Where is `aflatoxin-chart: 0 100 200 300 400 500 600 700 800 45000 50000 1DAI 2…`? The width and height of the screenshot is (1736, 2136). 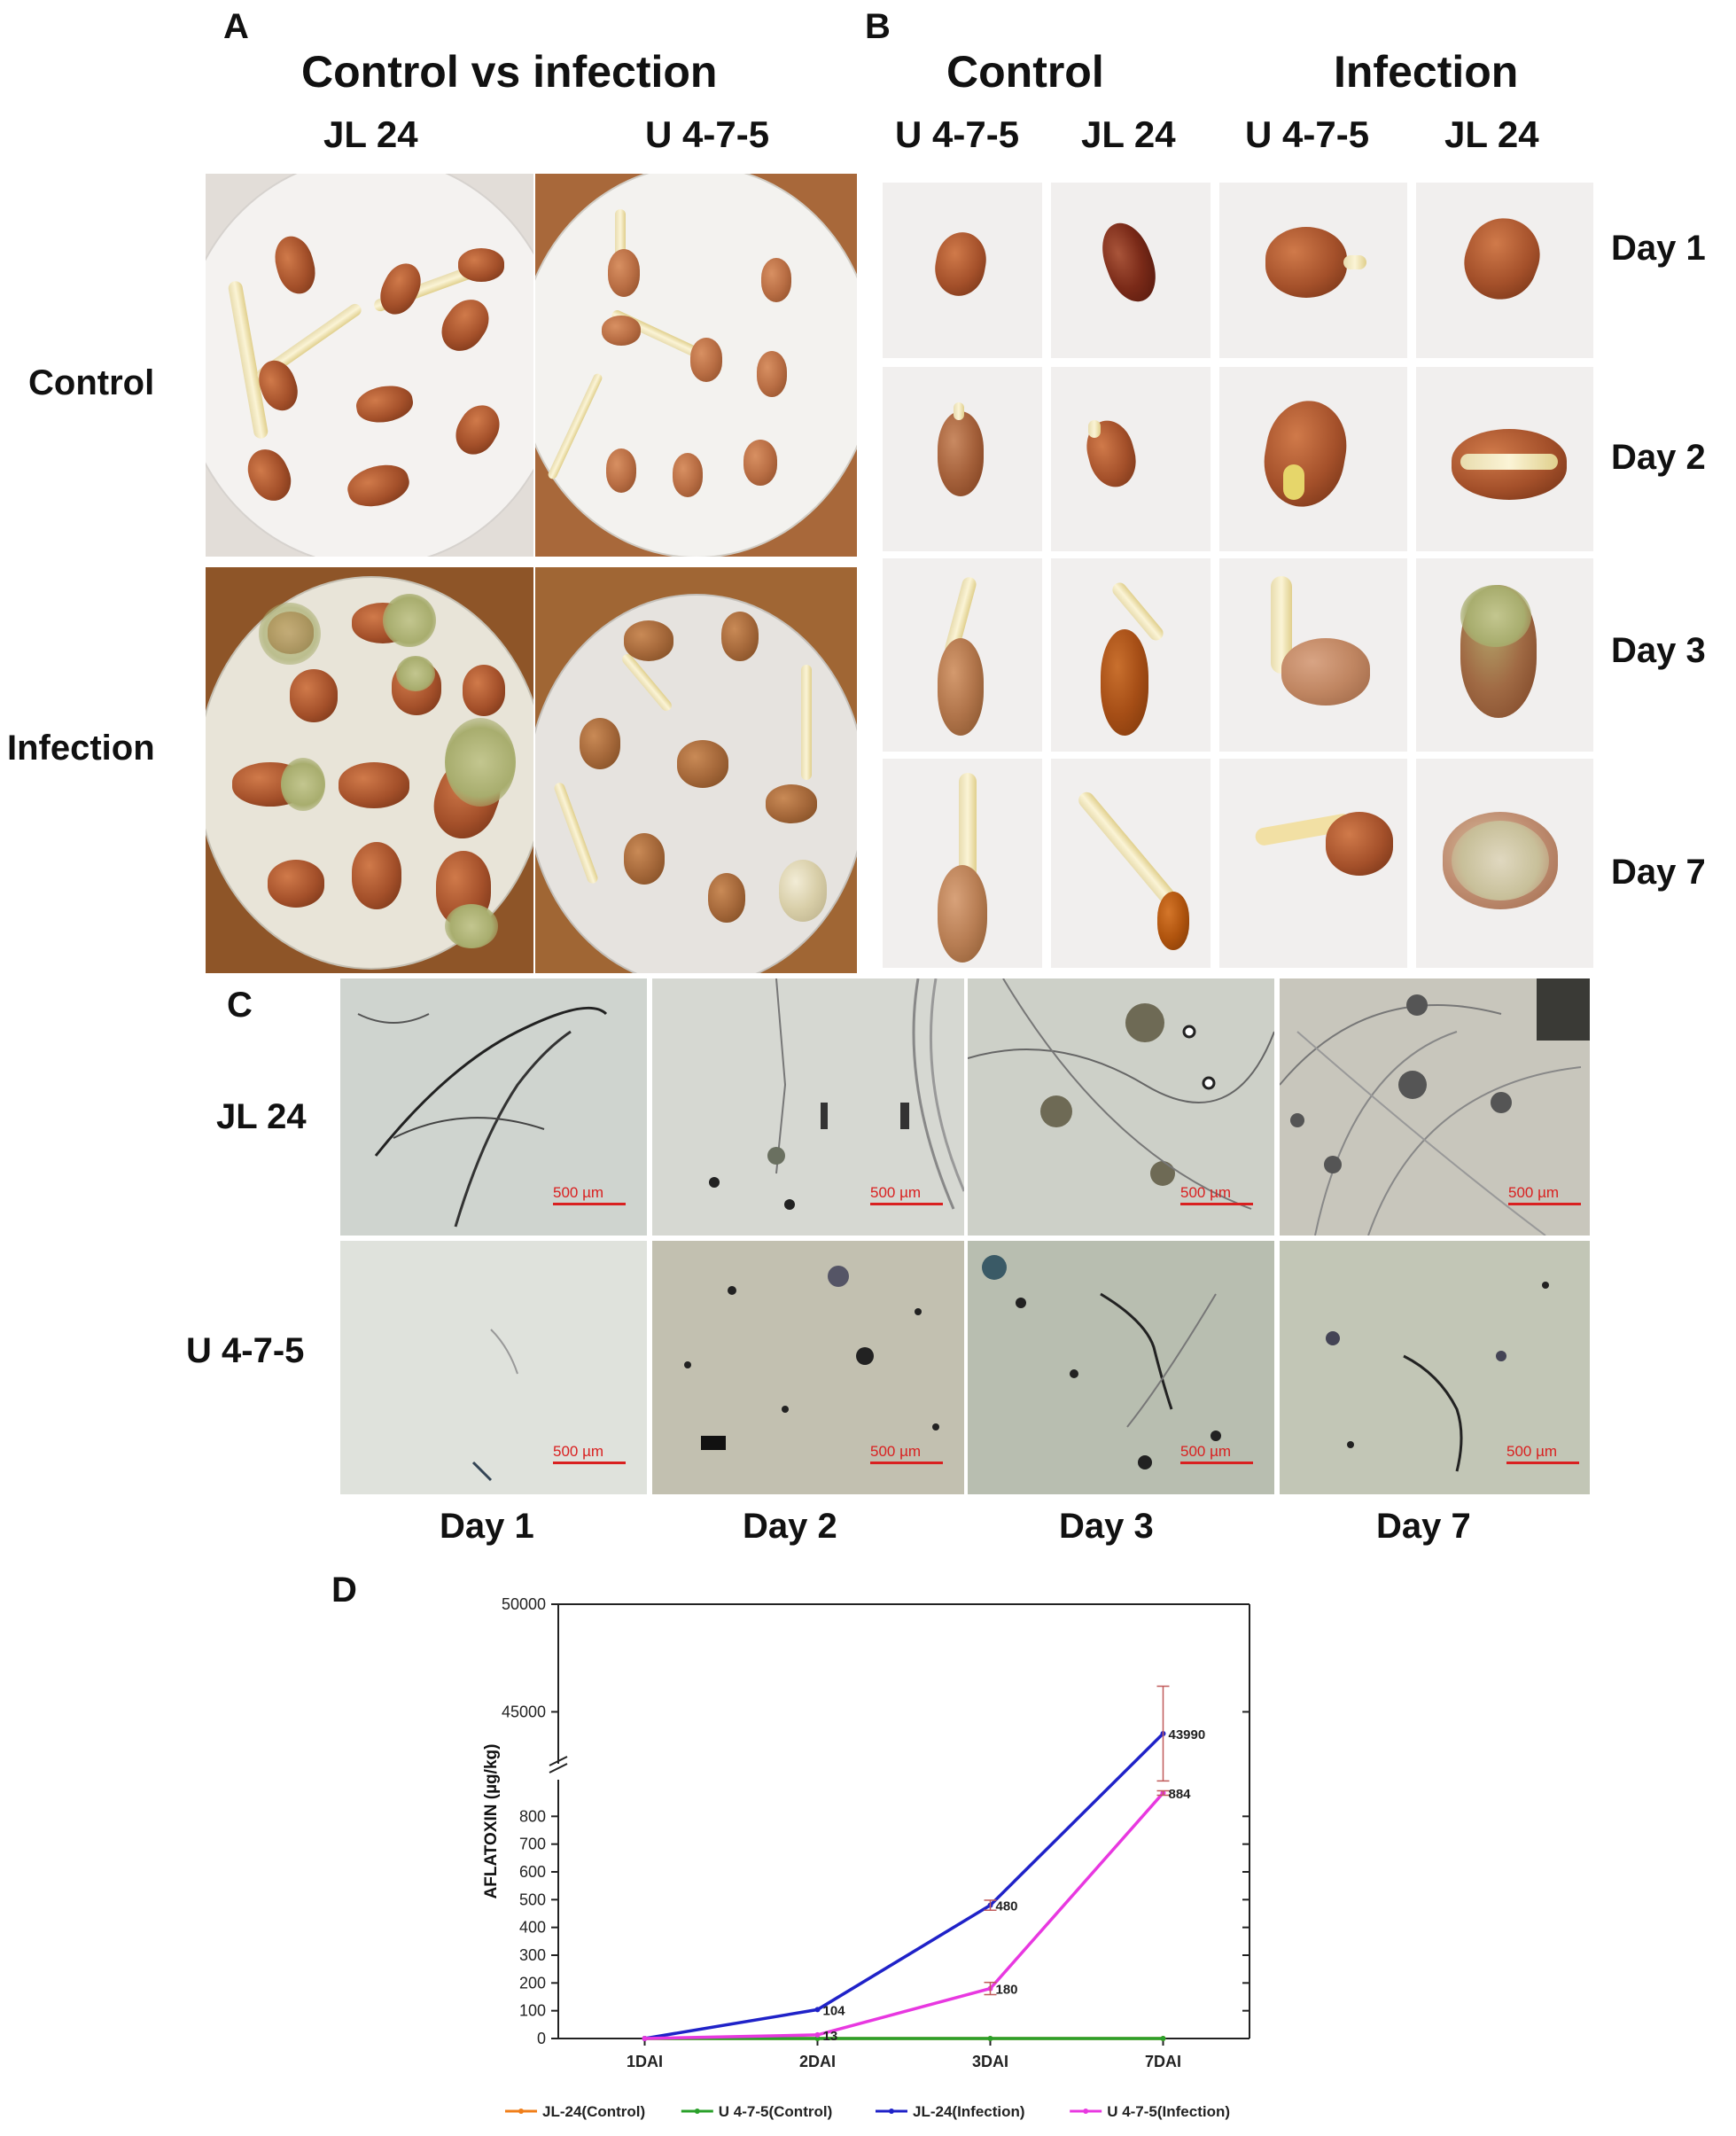
aflatoxin-chart: 0 100 200 300 400 500 600 700 800 45000 50000 1DAI 2… is located at coordinates (866, 1857).